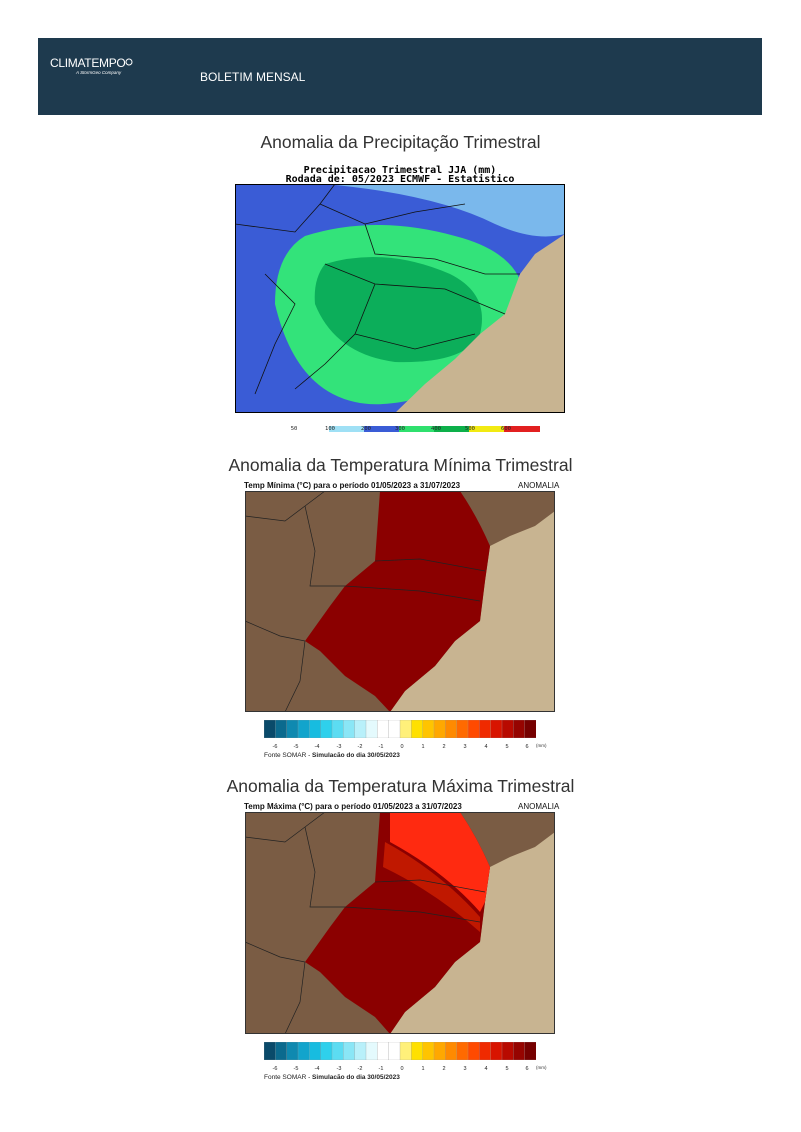 The width and height of the screenshot is (801, 1132). I want to click on precip-legend-tick: 400, so click(436, 429).